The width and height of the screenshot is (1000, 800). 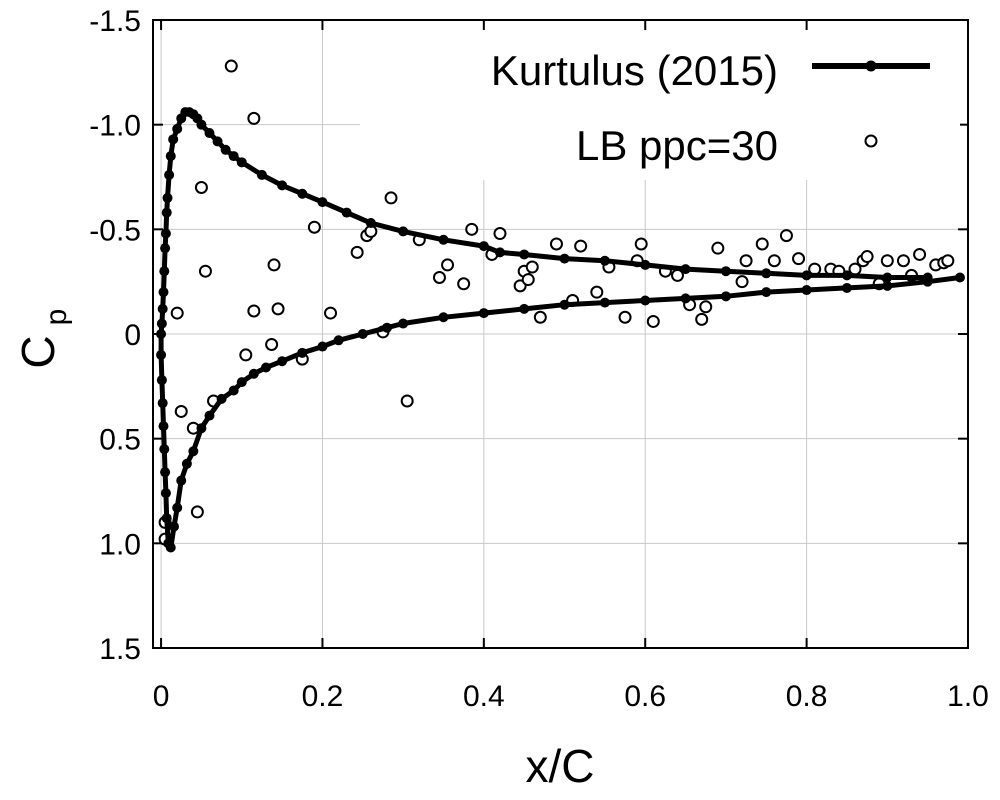 I want to click on y-tick-label: 1.5, so click(x=120, y=649).